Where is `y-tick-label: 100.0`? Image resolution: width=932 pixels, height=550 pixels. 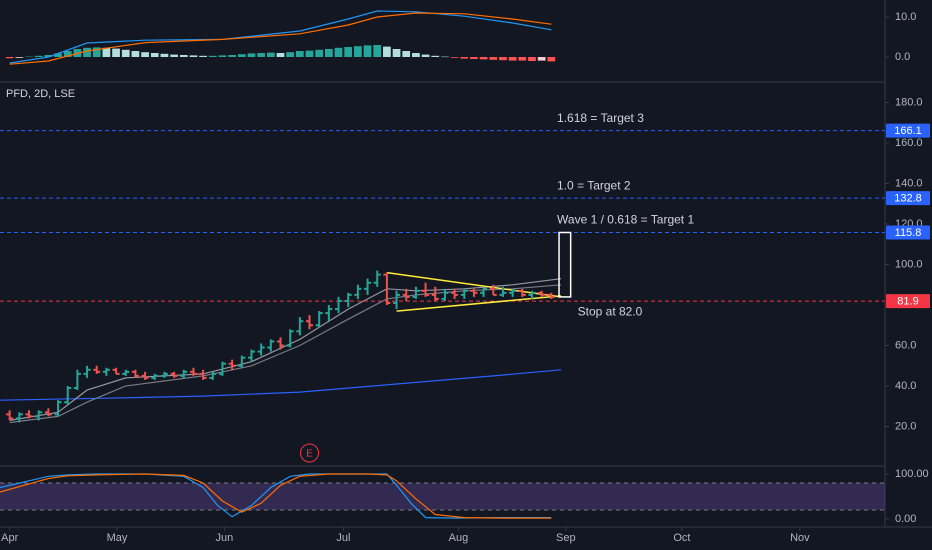
y-tick-label: 100.0 is located at coordinates (909, 264).